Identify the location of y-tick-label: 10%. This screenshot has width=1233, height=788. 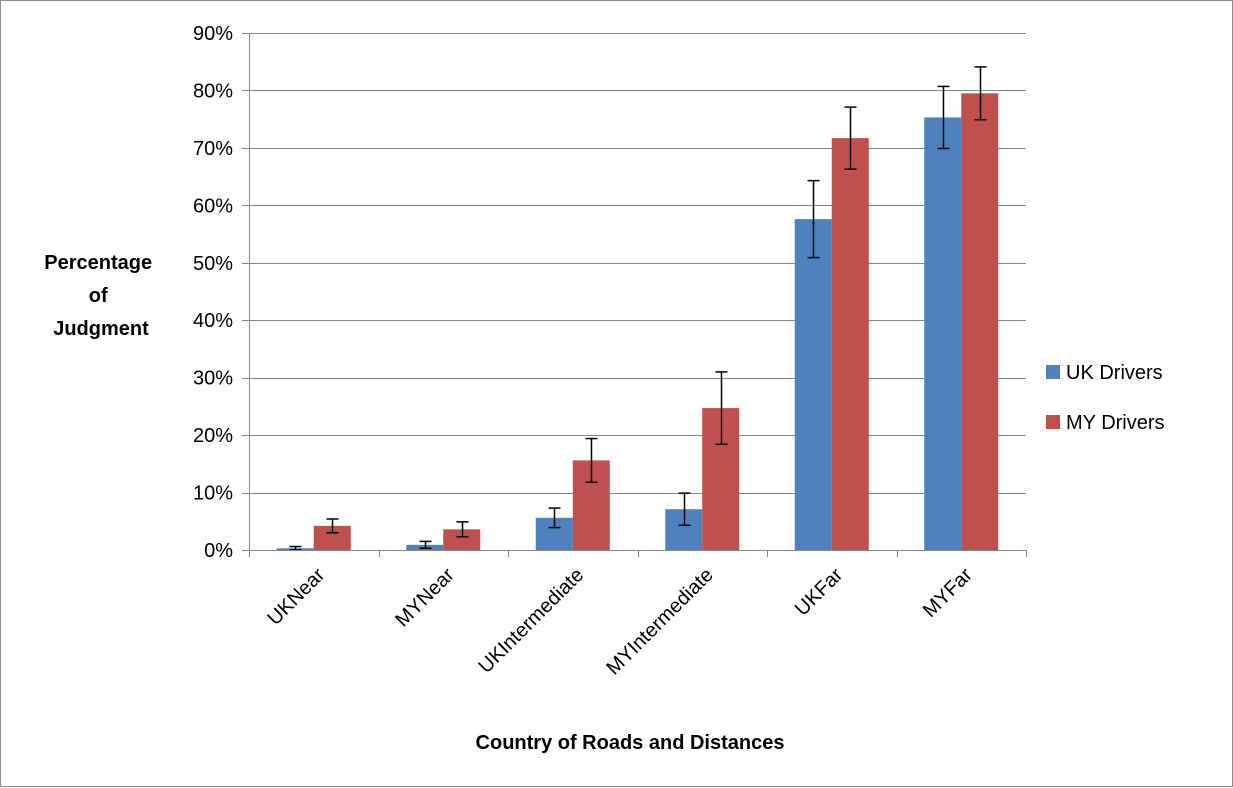
(213, 494).